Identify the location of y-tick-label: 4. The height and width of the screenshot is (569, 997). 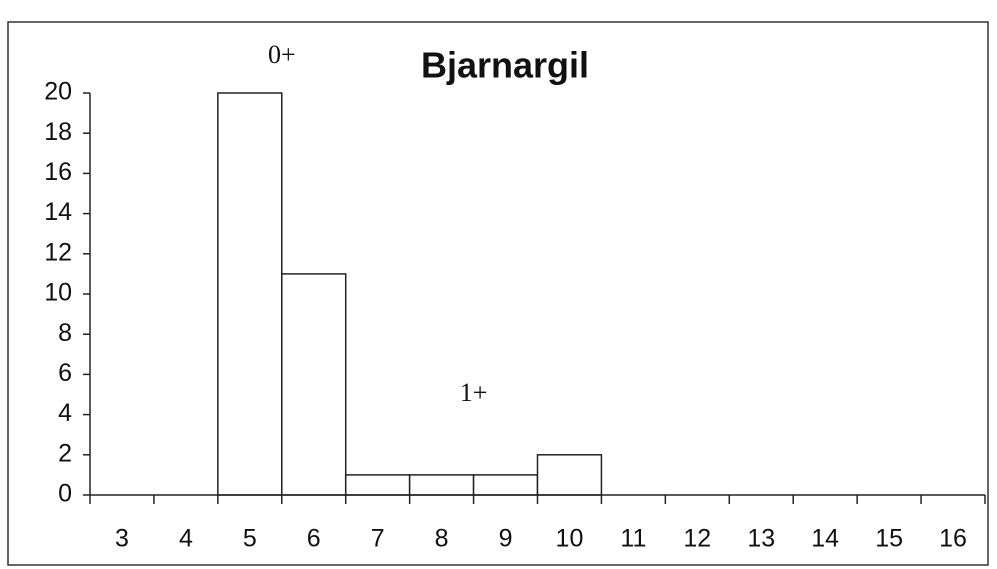
(65, 413).